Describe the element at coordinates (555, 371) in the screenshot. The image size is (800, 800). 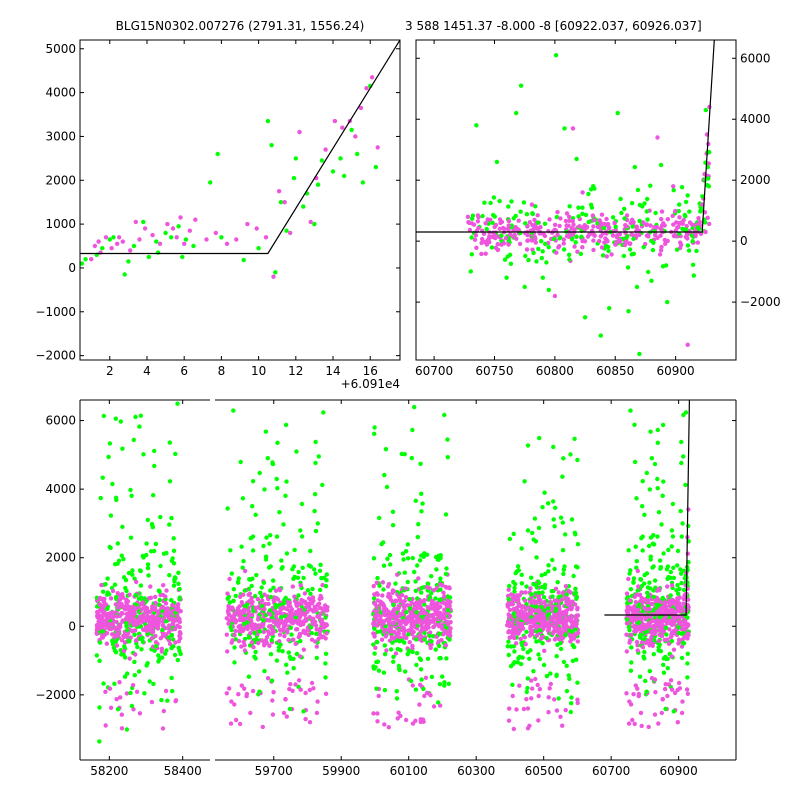
I see `x-tick-label: 60800` at that location.